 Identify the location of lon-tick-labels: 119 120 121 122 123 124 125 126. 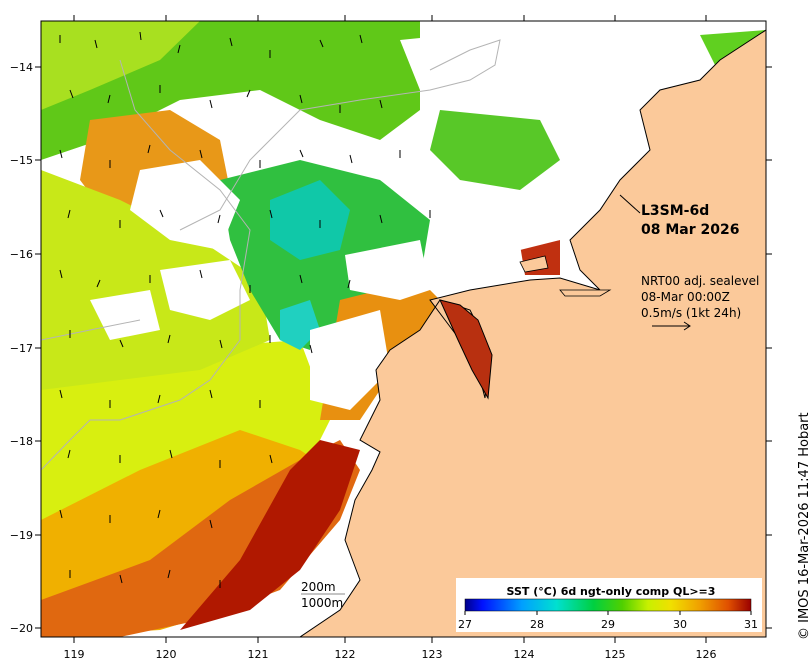
(390, 654).